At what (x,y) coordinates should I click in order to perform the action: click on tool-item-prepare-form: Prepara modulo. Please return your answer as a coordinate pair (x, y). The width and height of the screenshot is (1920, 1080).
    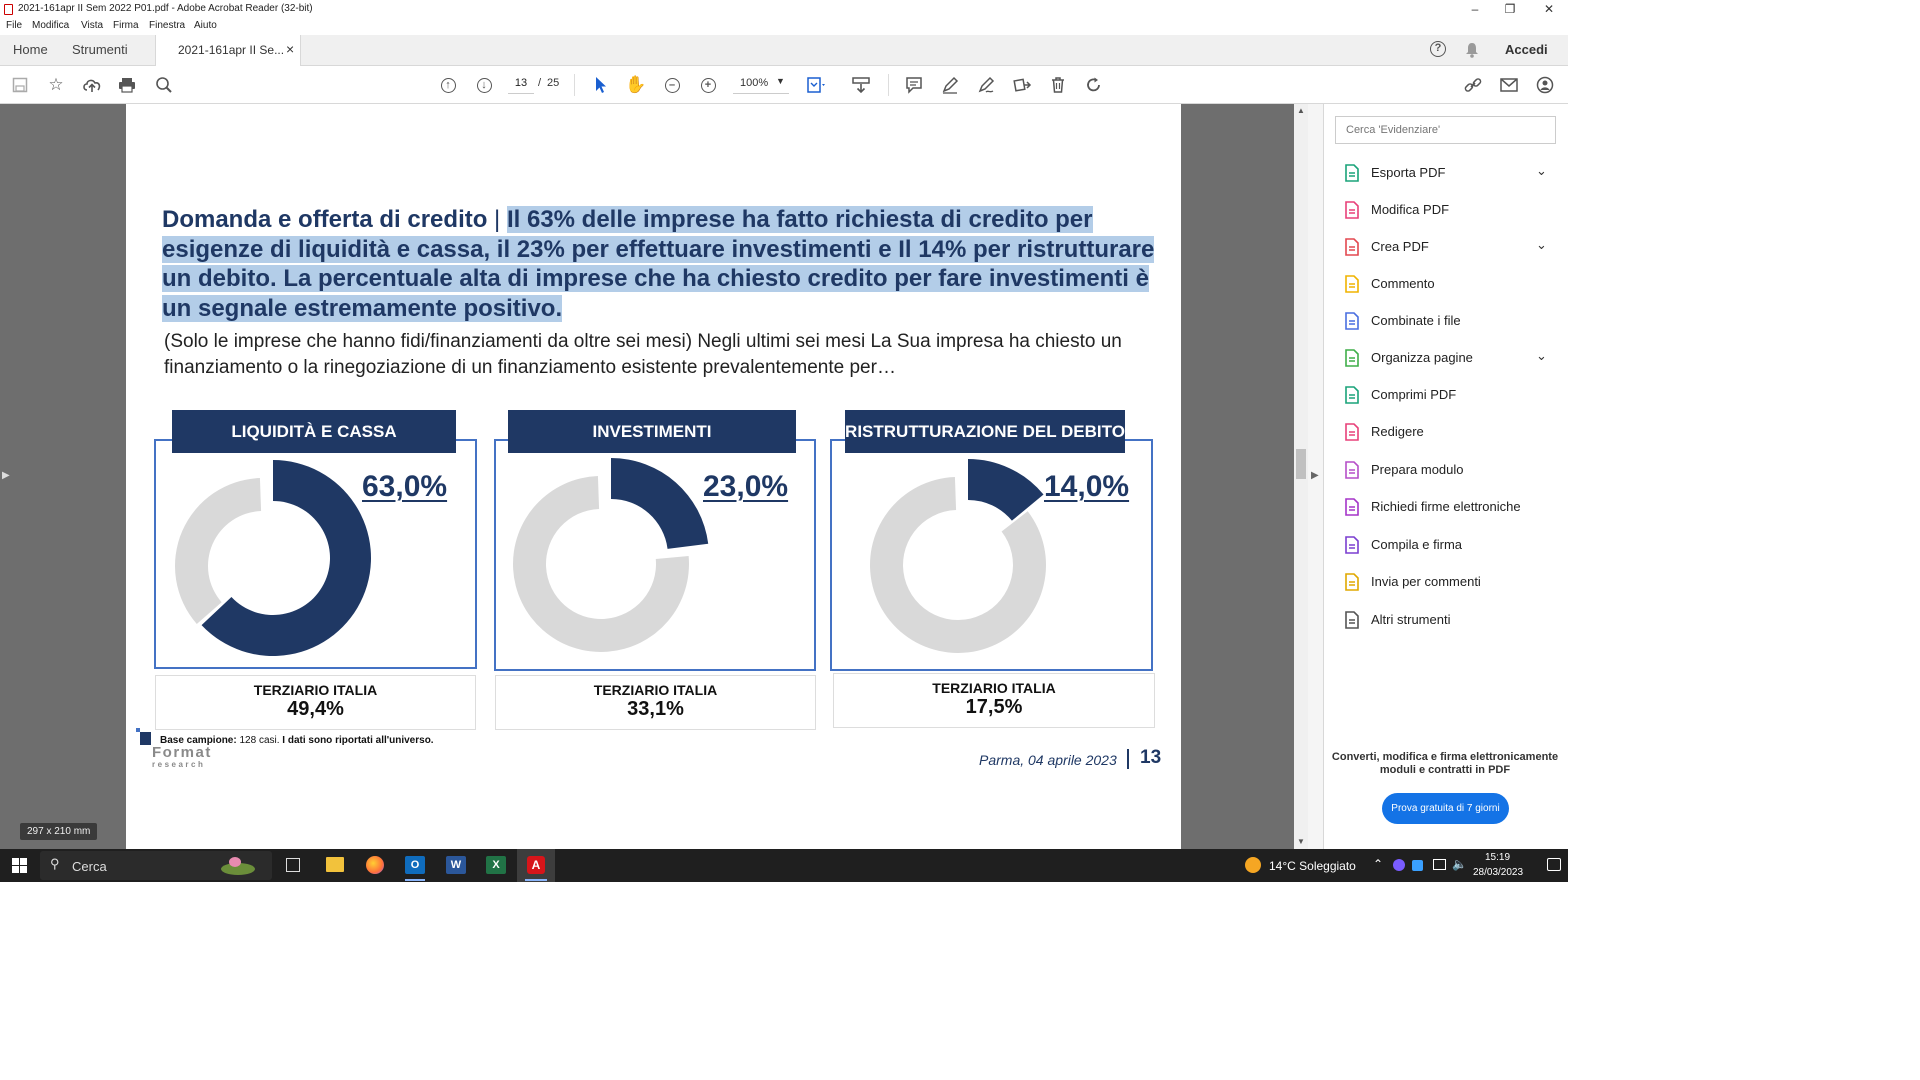
    Looking at the image, I should click on (1453, 470).